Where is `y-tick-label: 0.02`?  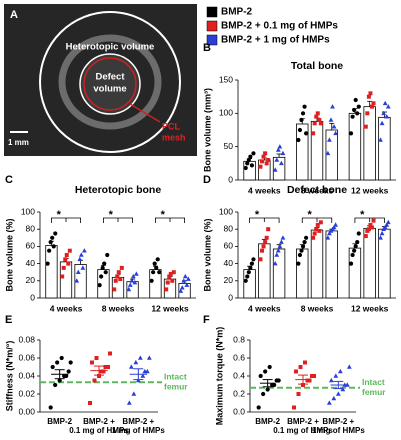 y-tick-label: 0.02 is located at coordinates (26, 393).